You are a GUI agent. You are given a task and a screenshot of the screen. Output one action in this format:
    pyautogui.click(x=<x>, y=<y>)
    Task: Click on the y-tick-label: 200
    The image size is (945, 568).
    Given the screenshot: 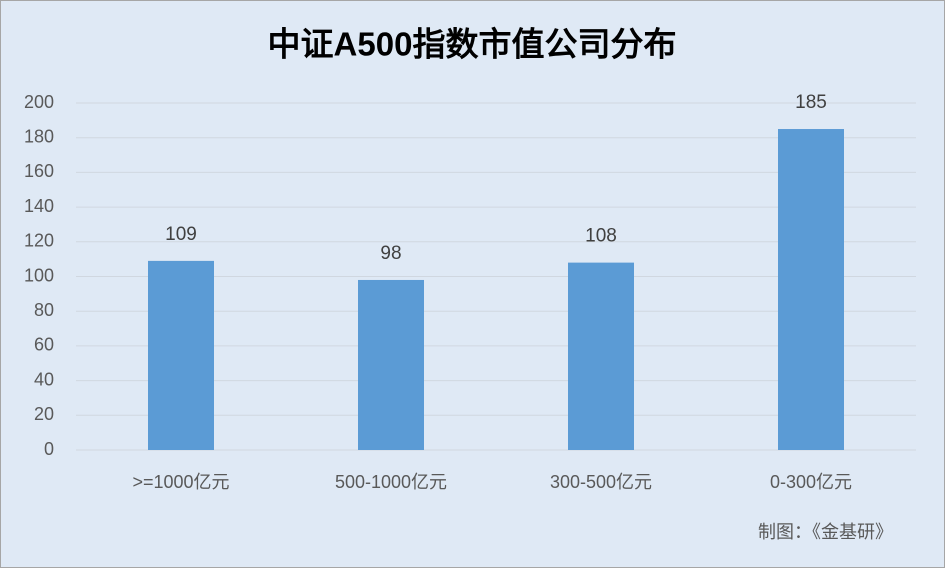 What is the action you would take?
    pyautogui.click(x=39, y=102)
    